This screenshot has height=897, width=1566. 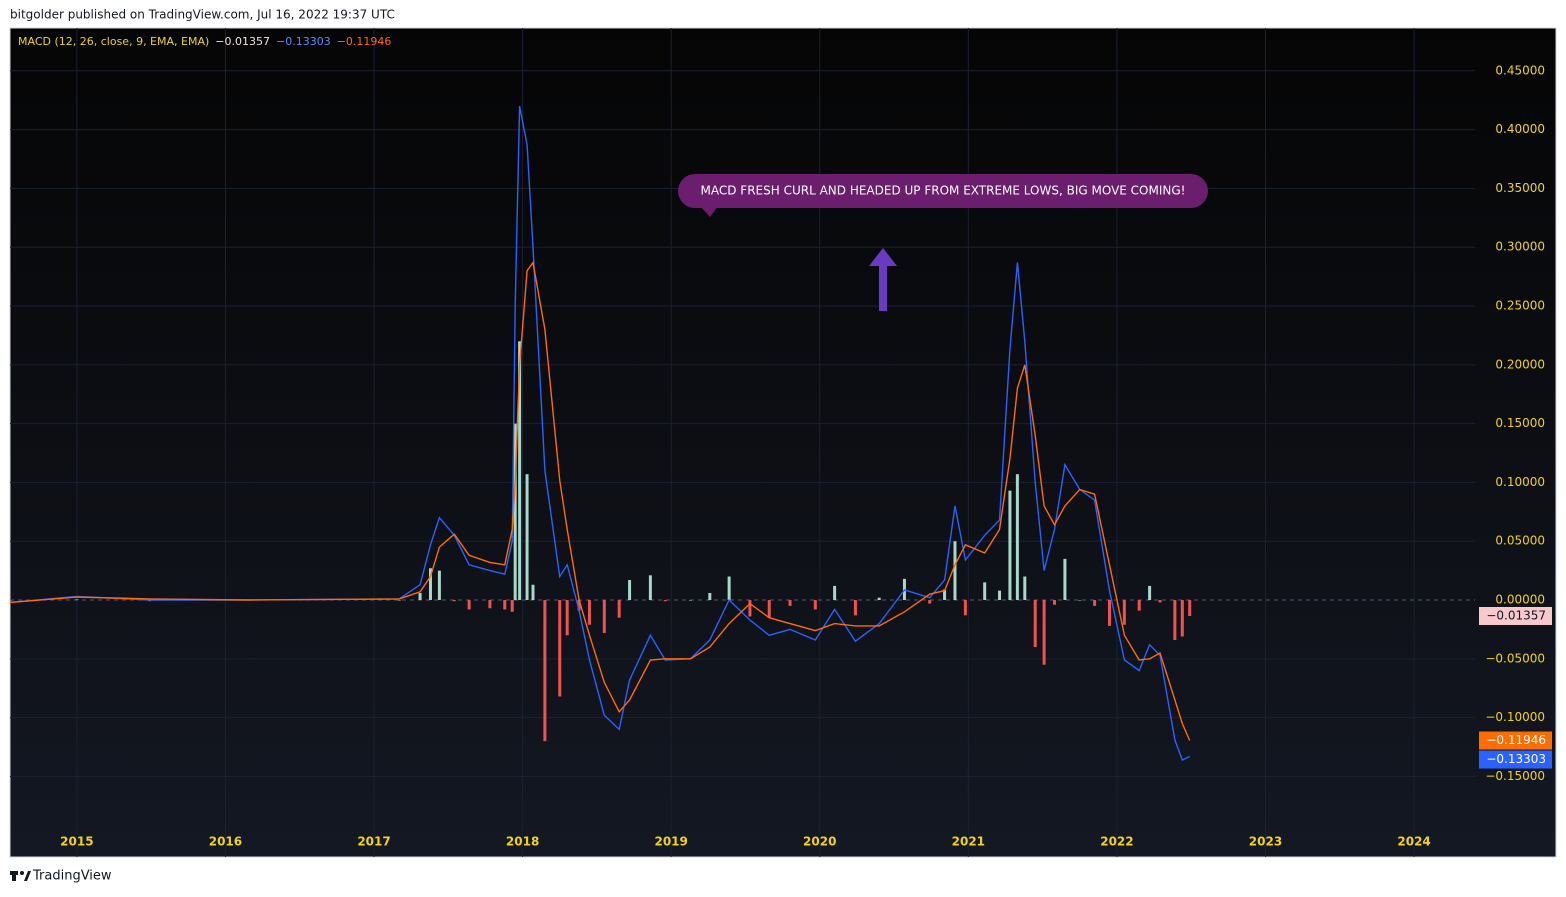 I want to click on y-tick-label: 0.05000, so click(x=1520, y=541).